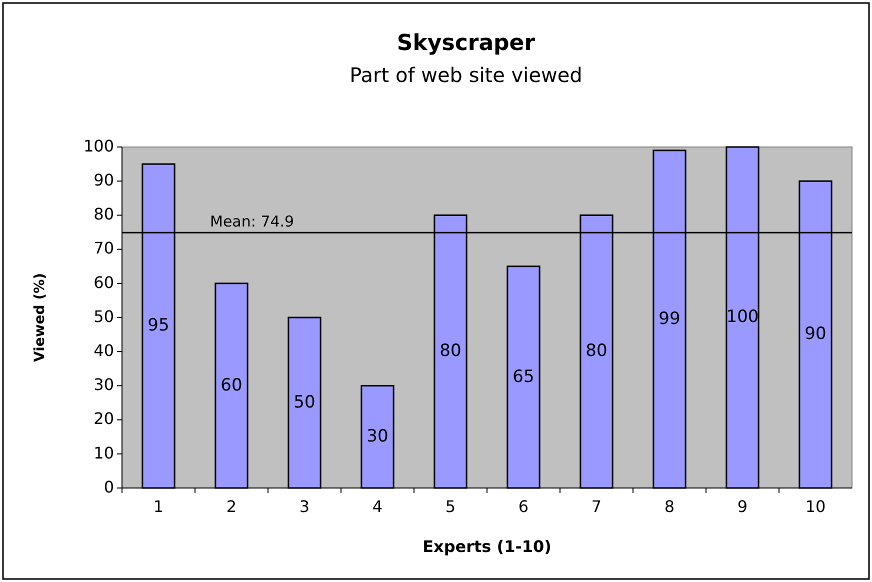  What do you see at coordinates (104, 282) in the screenshot?
I see `y-tick-label: 60` at bounding box center [104, 282].